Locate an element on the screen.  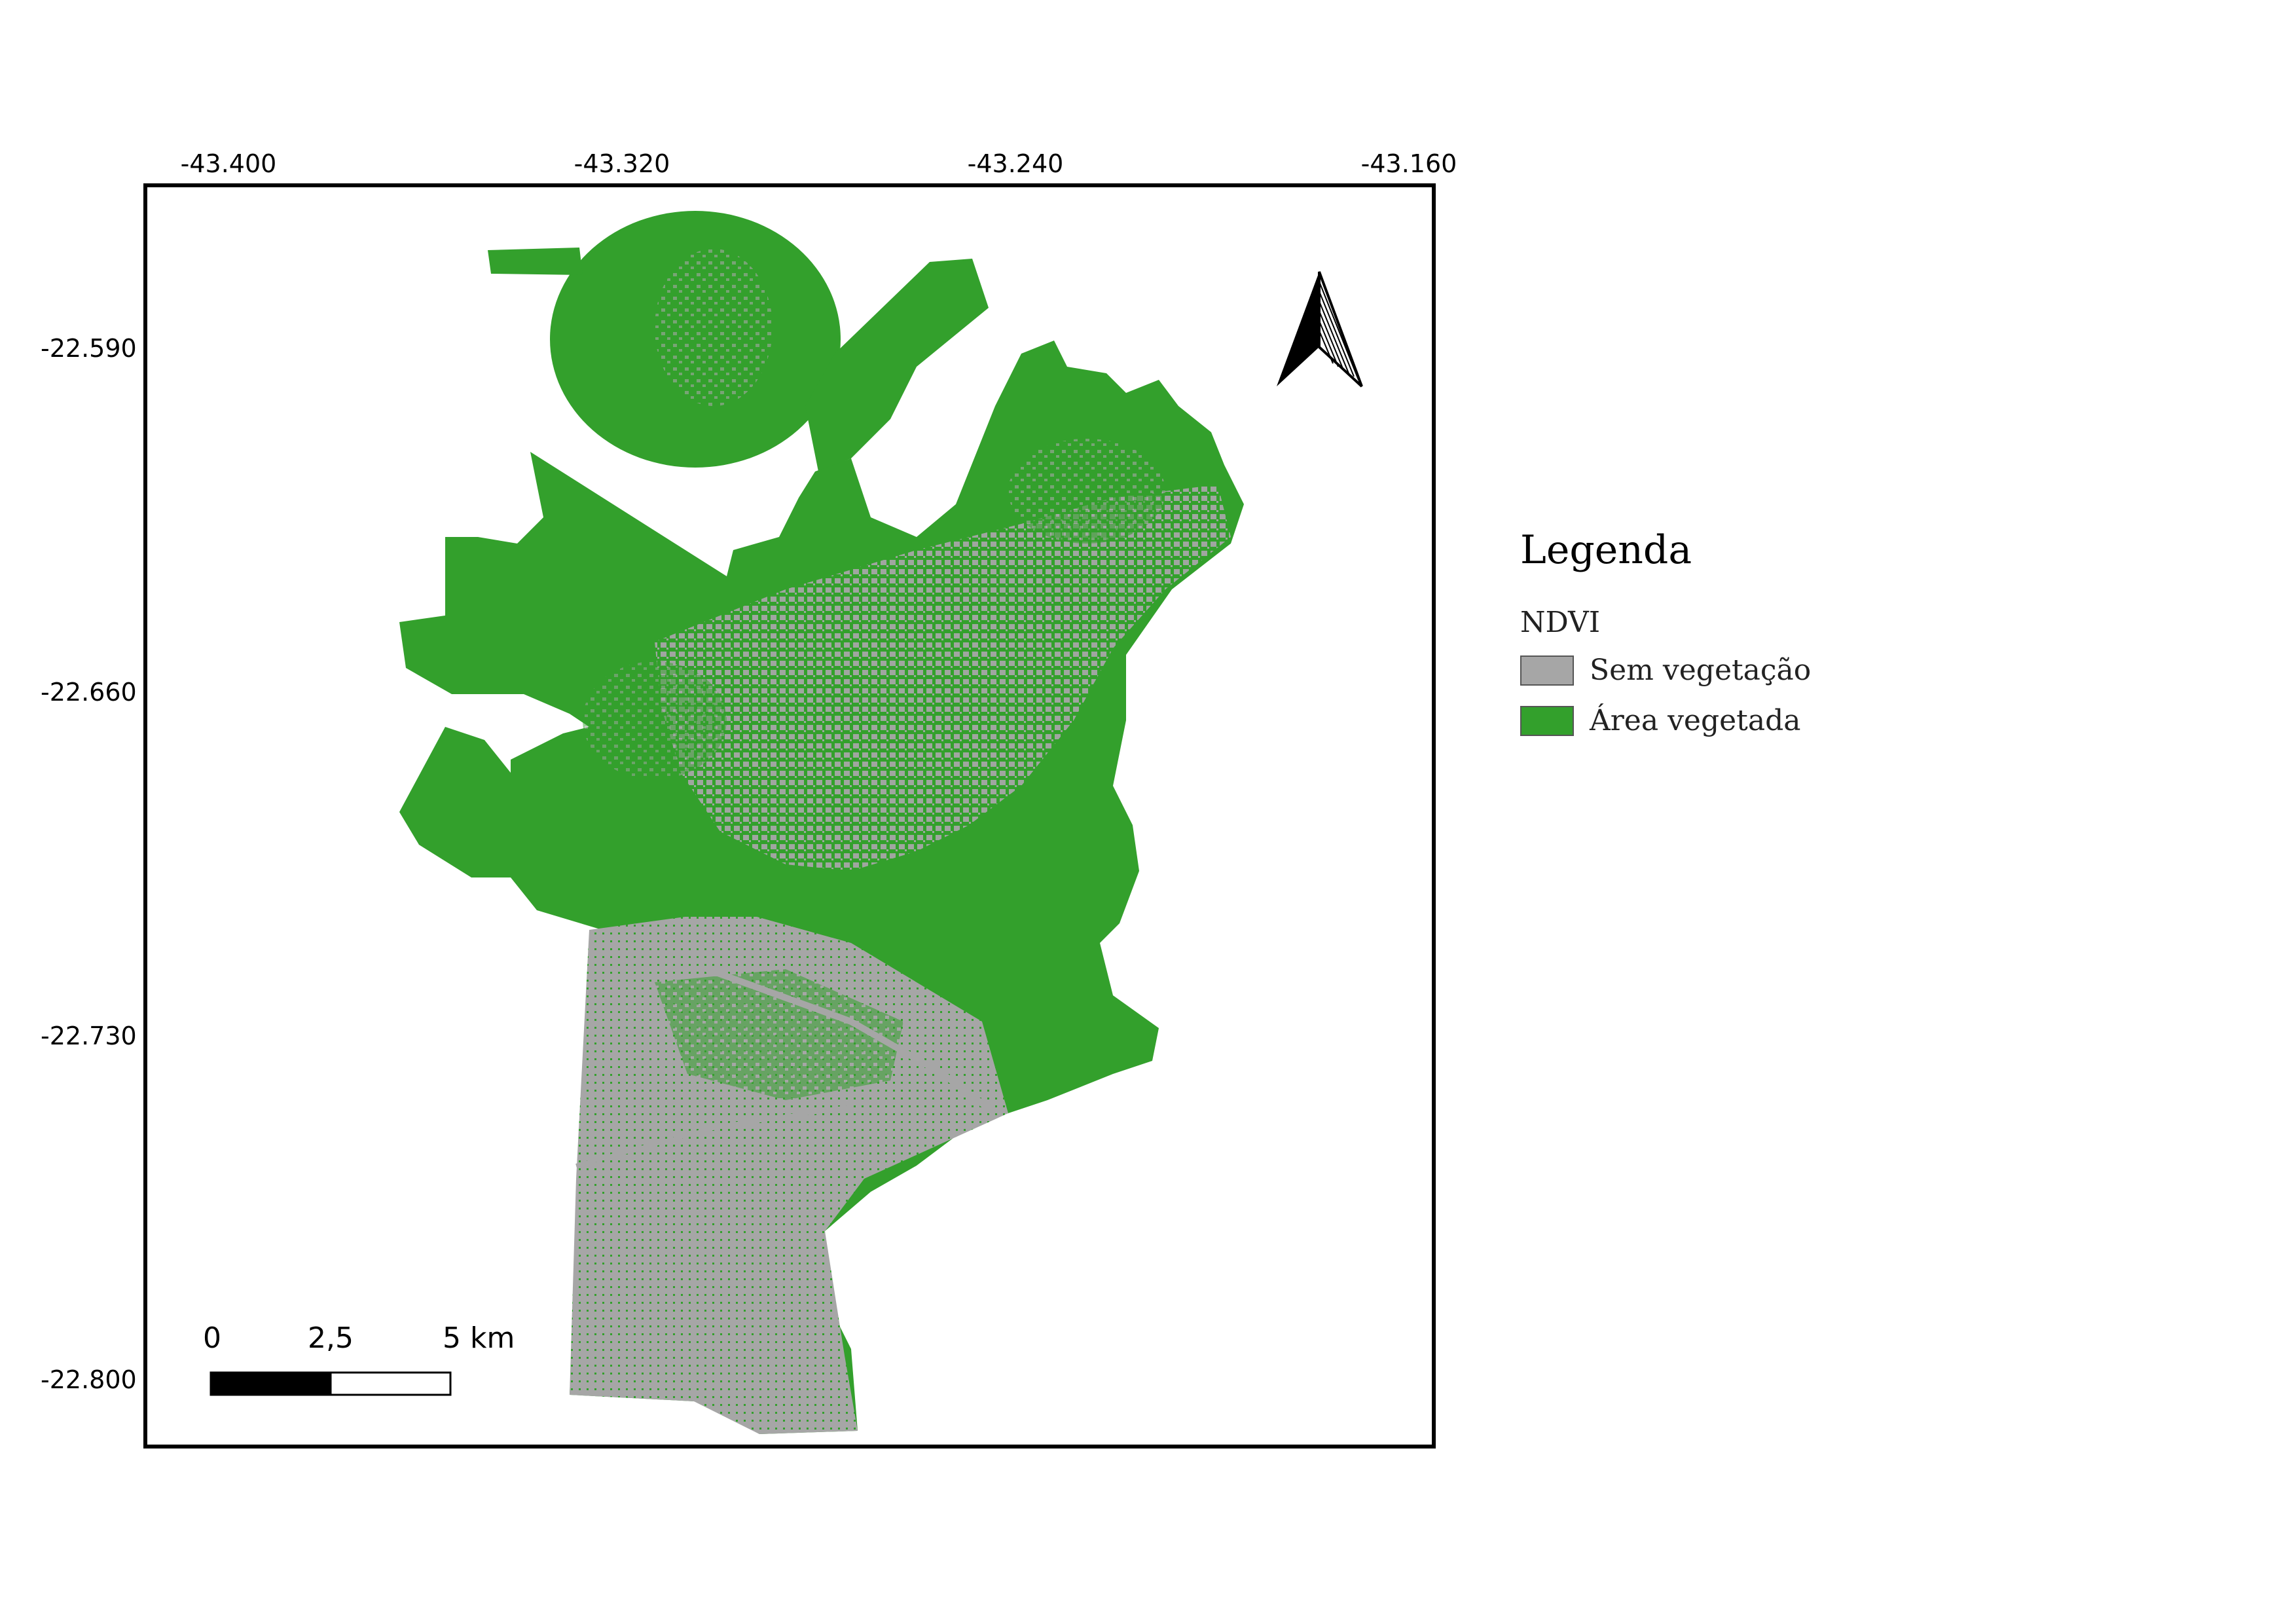
lat-tick-label: -22.660 is located at coordinates (89, 692).